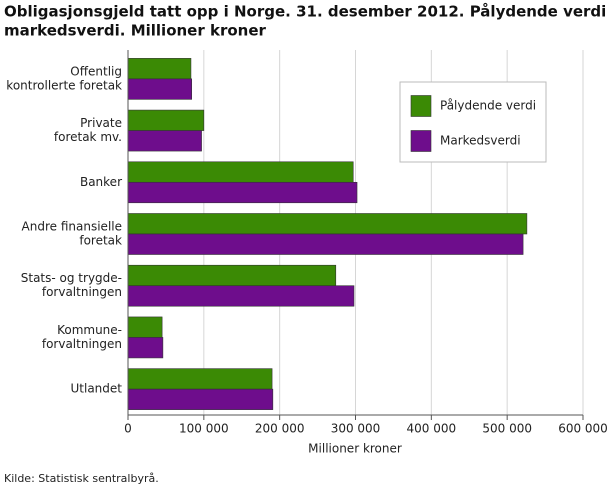 Image resolution: width=610 pixels, height=488 pixels. What do you see at coordinates (507, 429) in the screenshot?
I see `x-tick-label: 500 000` at bounding box center [507, 429].